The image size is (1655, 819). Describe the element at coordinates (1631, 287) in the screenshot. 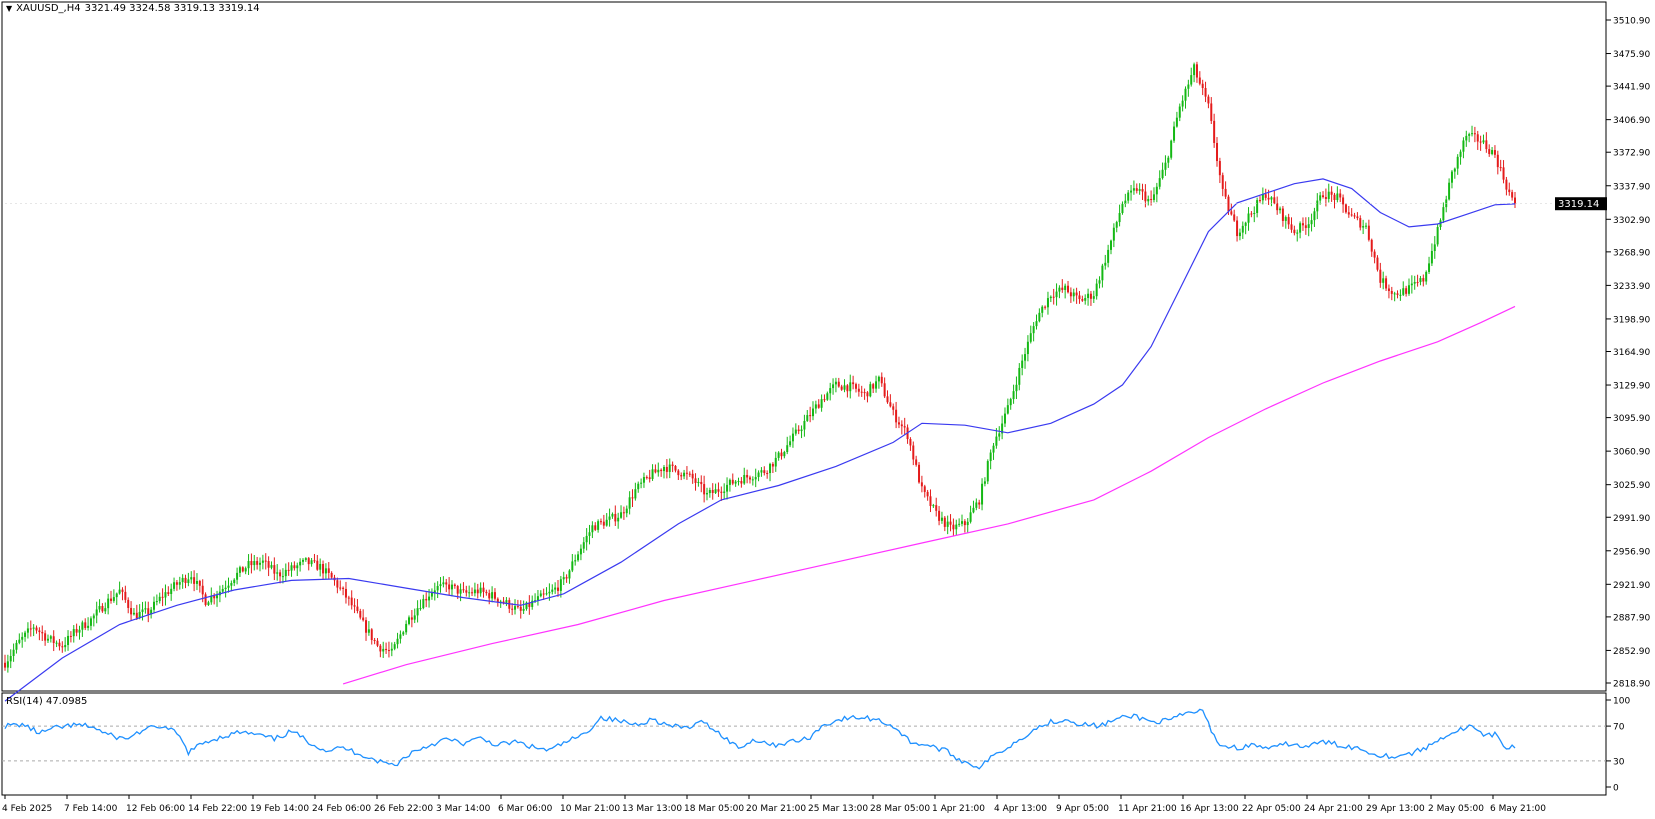

I see `y-tick-label: 3233.90` at that location.